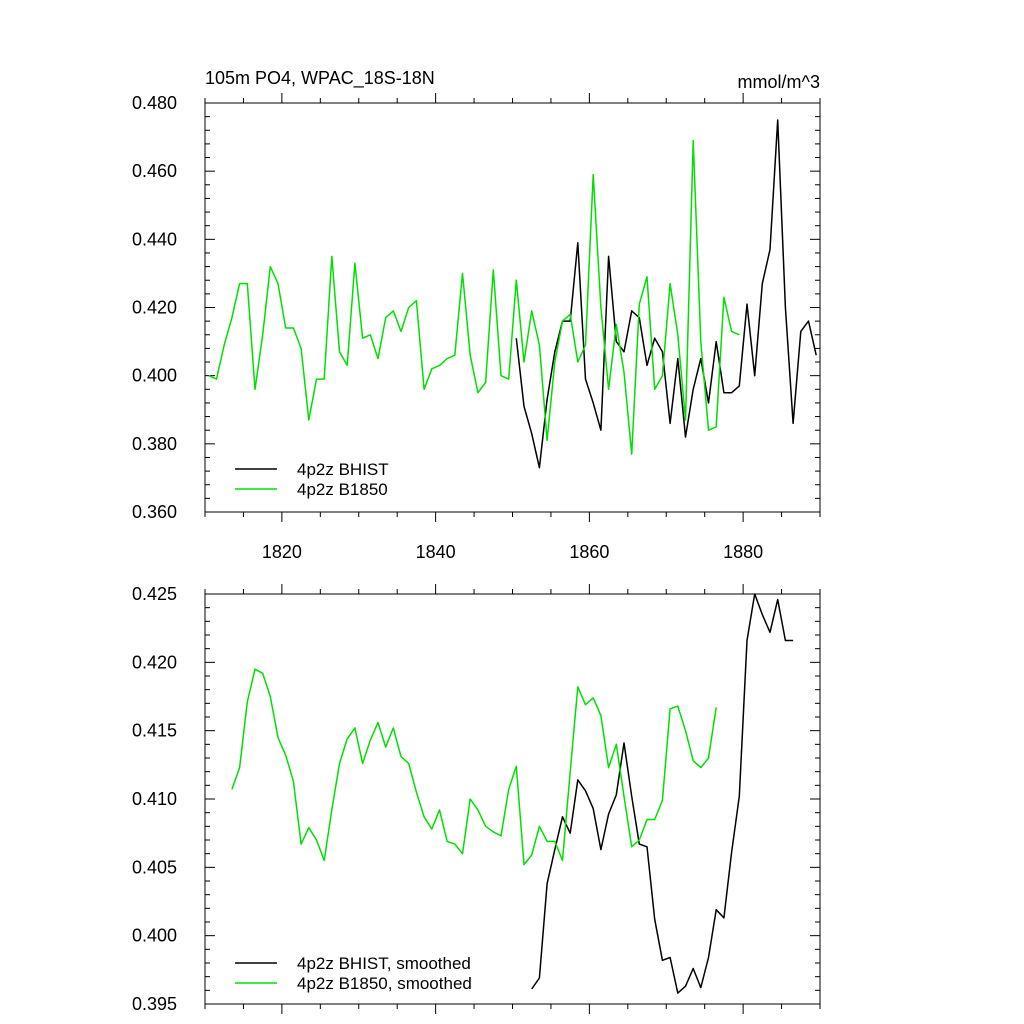  Describe the element at coordinates (154, 799) in the screenshot. I see `y-tick-label: 0.410` at that location.